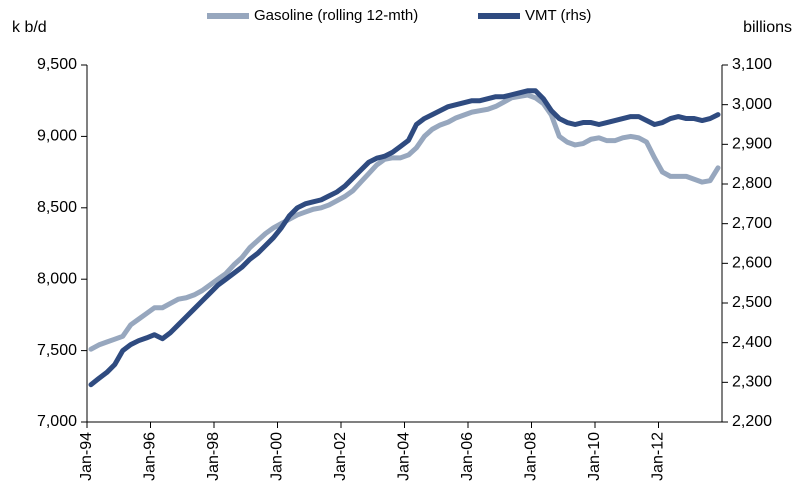 The height and width of the screenshot is (503, 802). What do you see at coordinates (277, 456) in the screenshot?
I see `x-tick-label: Jan-00` at bounding box center [277, 456].